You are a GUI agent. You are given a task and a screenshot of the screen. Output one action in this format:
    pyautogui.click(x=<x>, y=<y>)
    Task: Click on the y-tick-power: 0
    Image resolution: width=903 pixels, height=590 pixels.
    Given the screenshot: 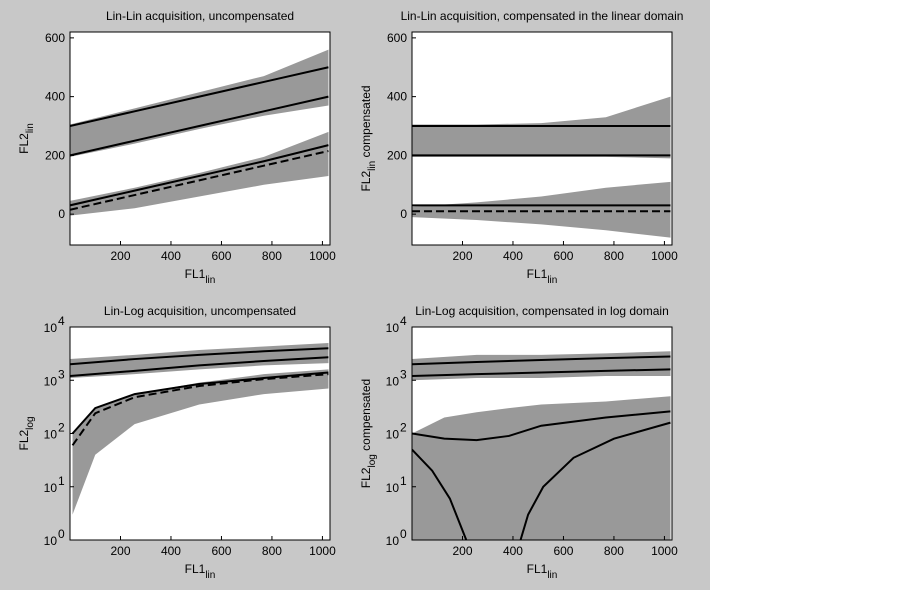 What is the action you would take?
    pyautogui.click(x=403, y=534)
    